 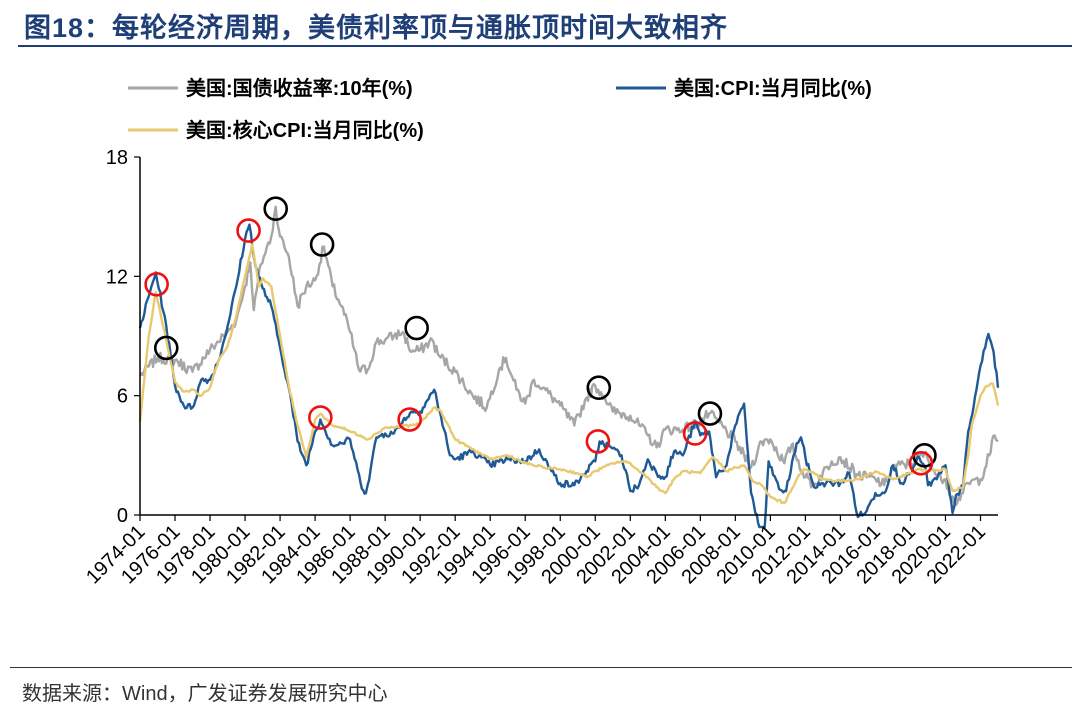 I want to click on legend-label-cpi: 美国:CPI:当月同比(%), so click(x=773, y=88).